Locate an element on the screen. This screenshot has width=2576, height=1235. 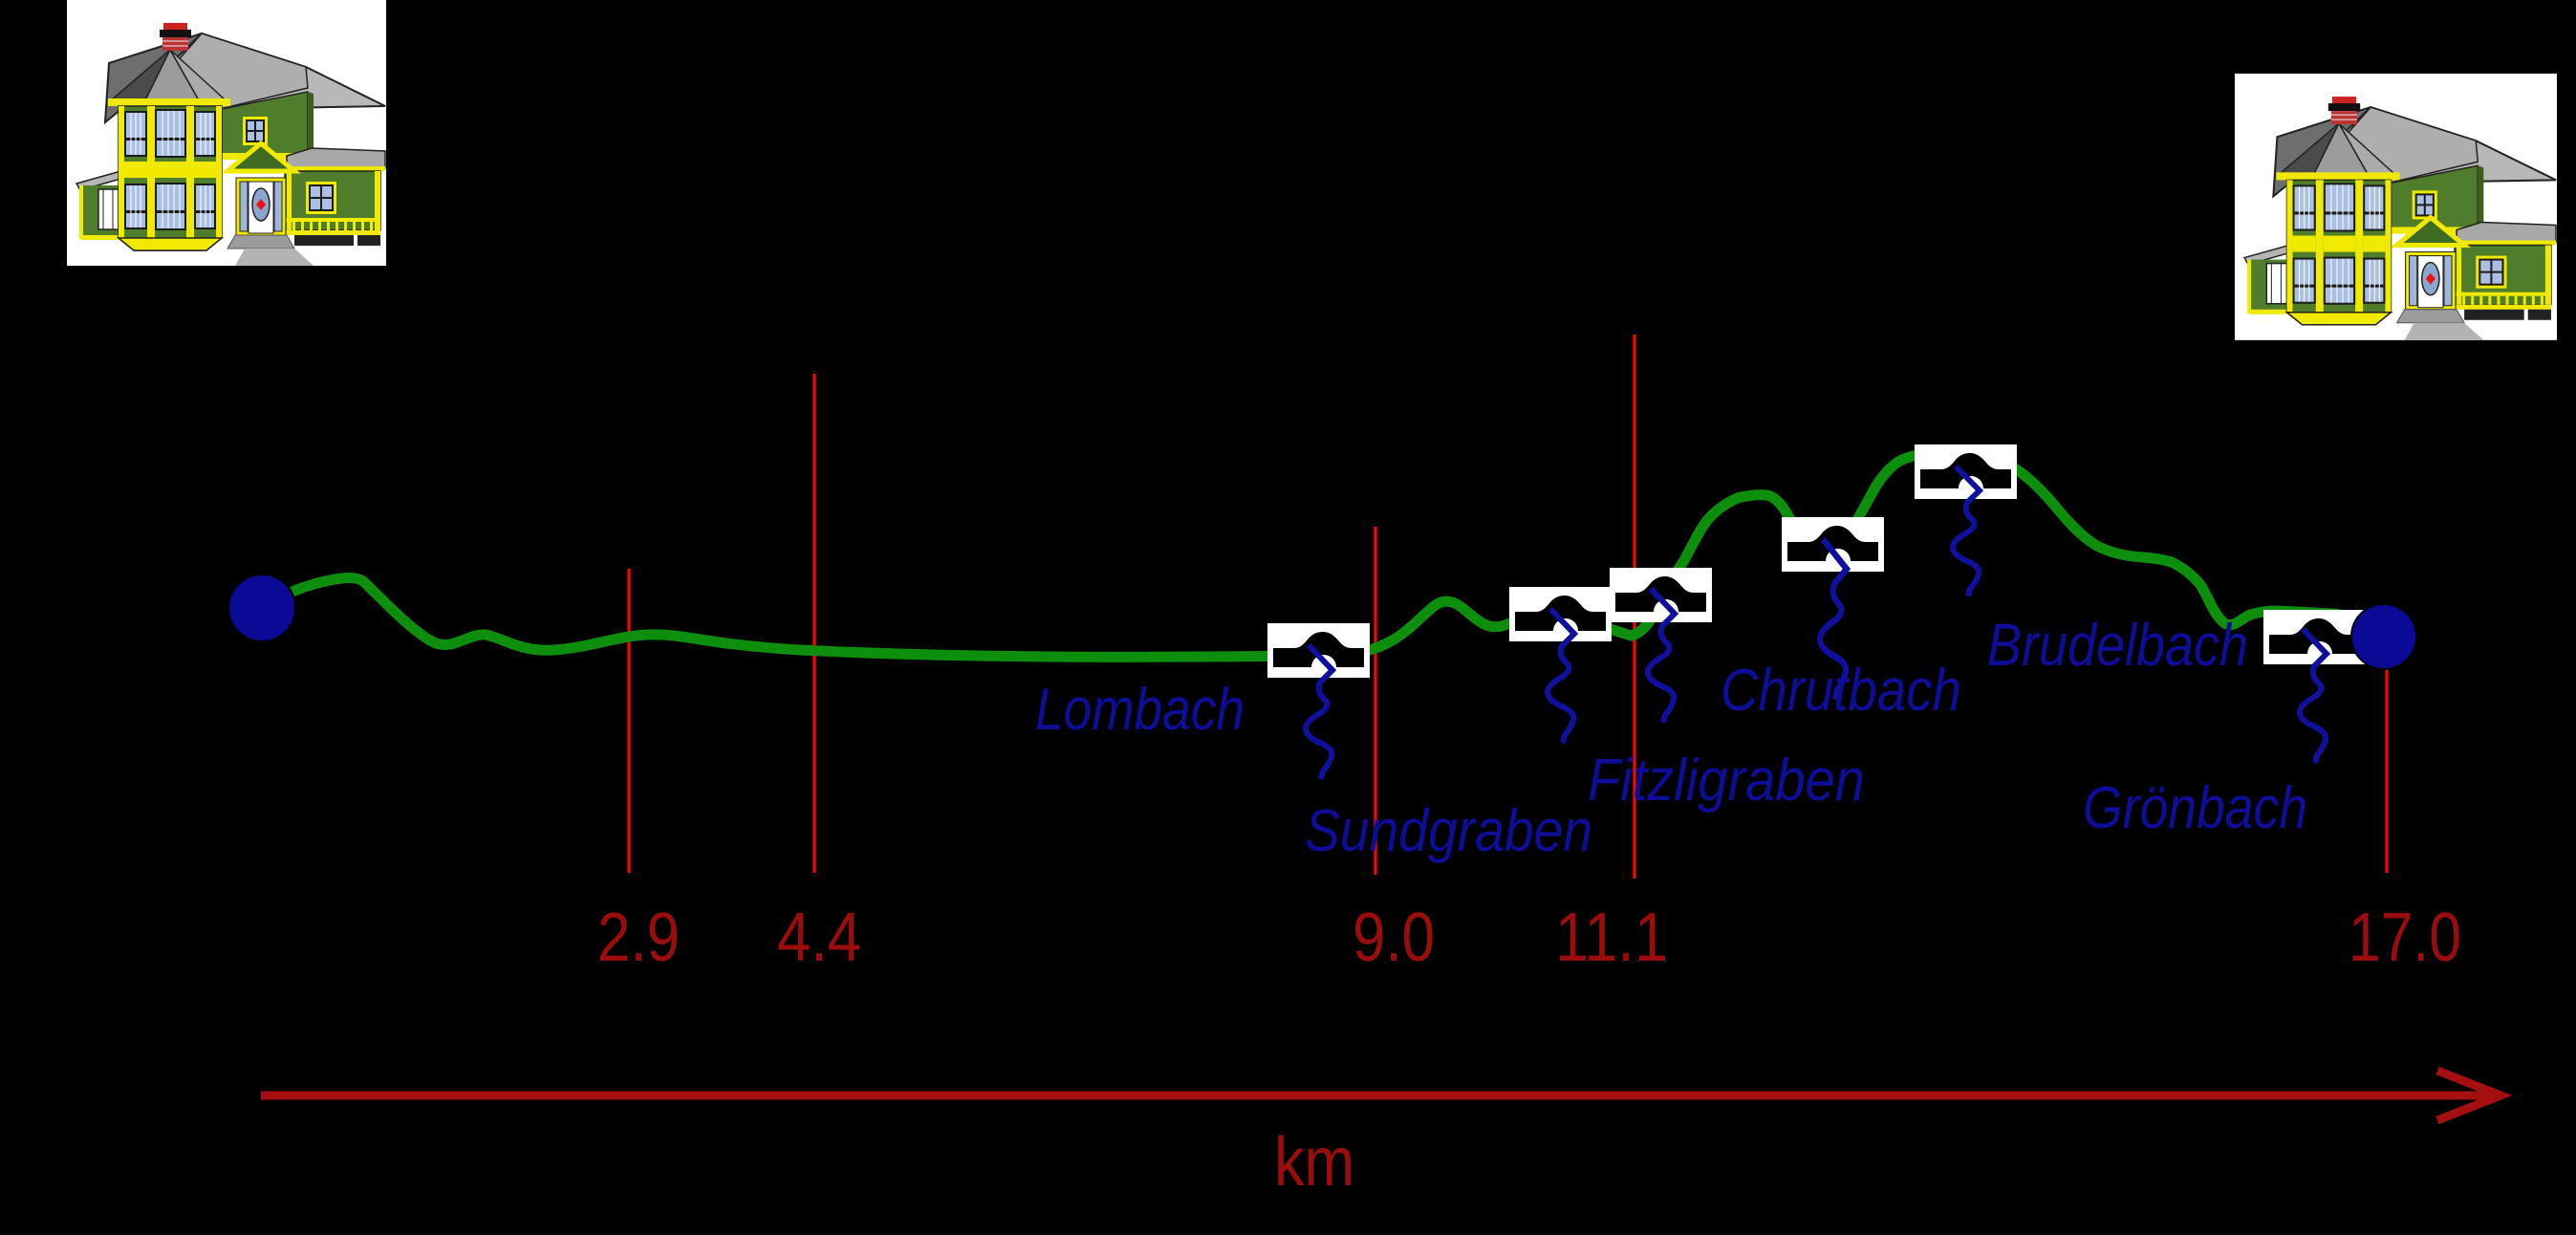
svg-text: 11.1 is located at coordinates (1611, 938).